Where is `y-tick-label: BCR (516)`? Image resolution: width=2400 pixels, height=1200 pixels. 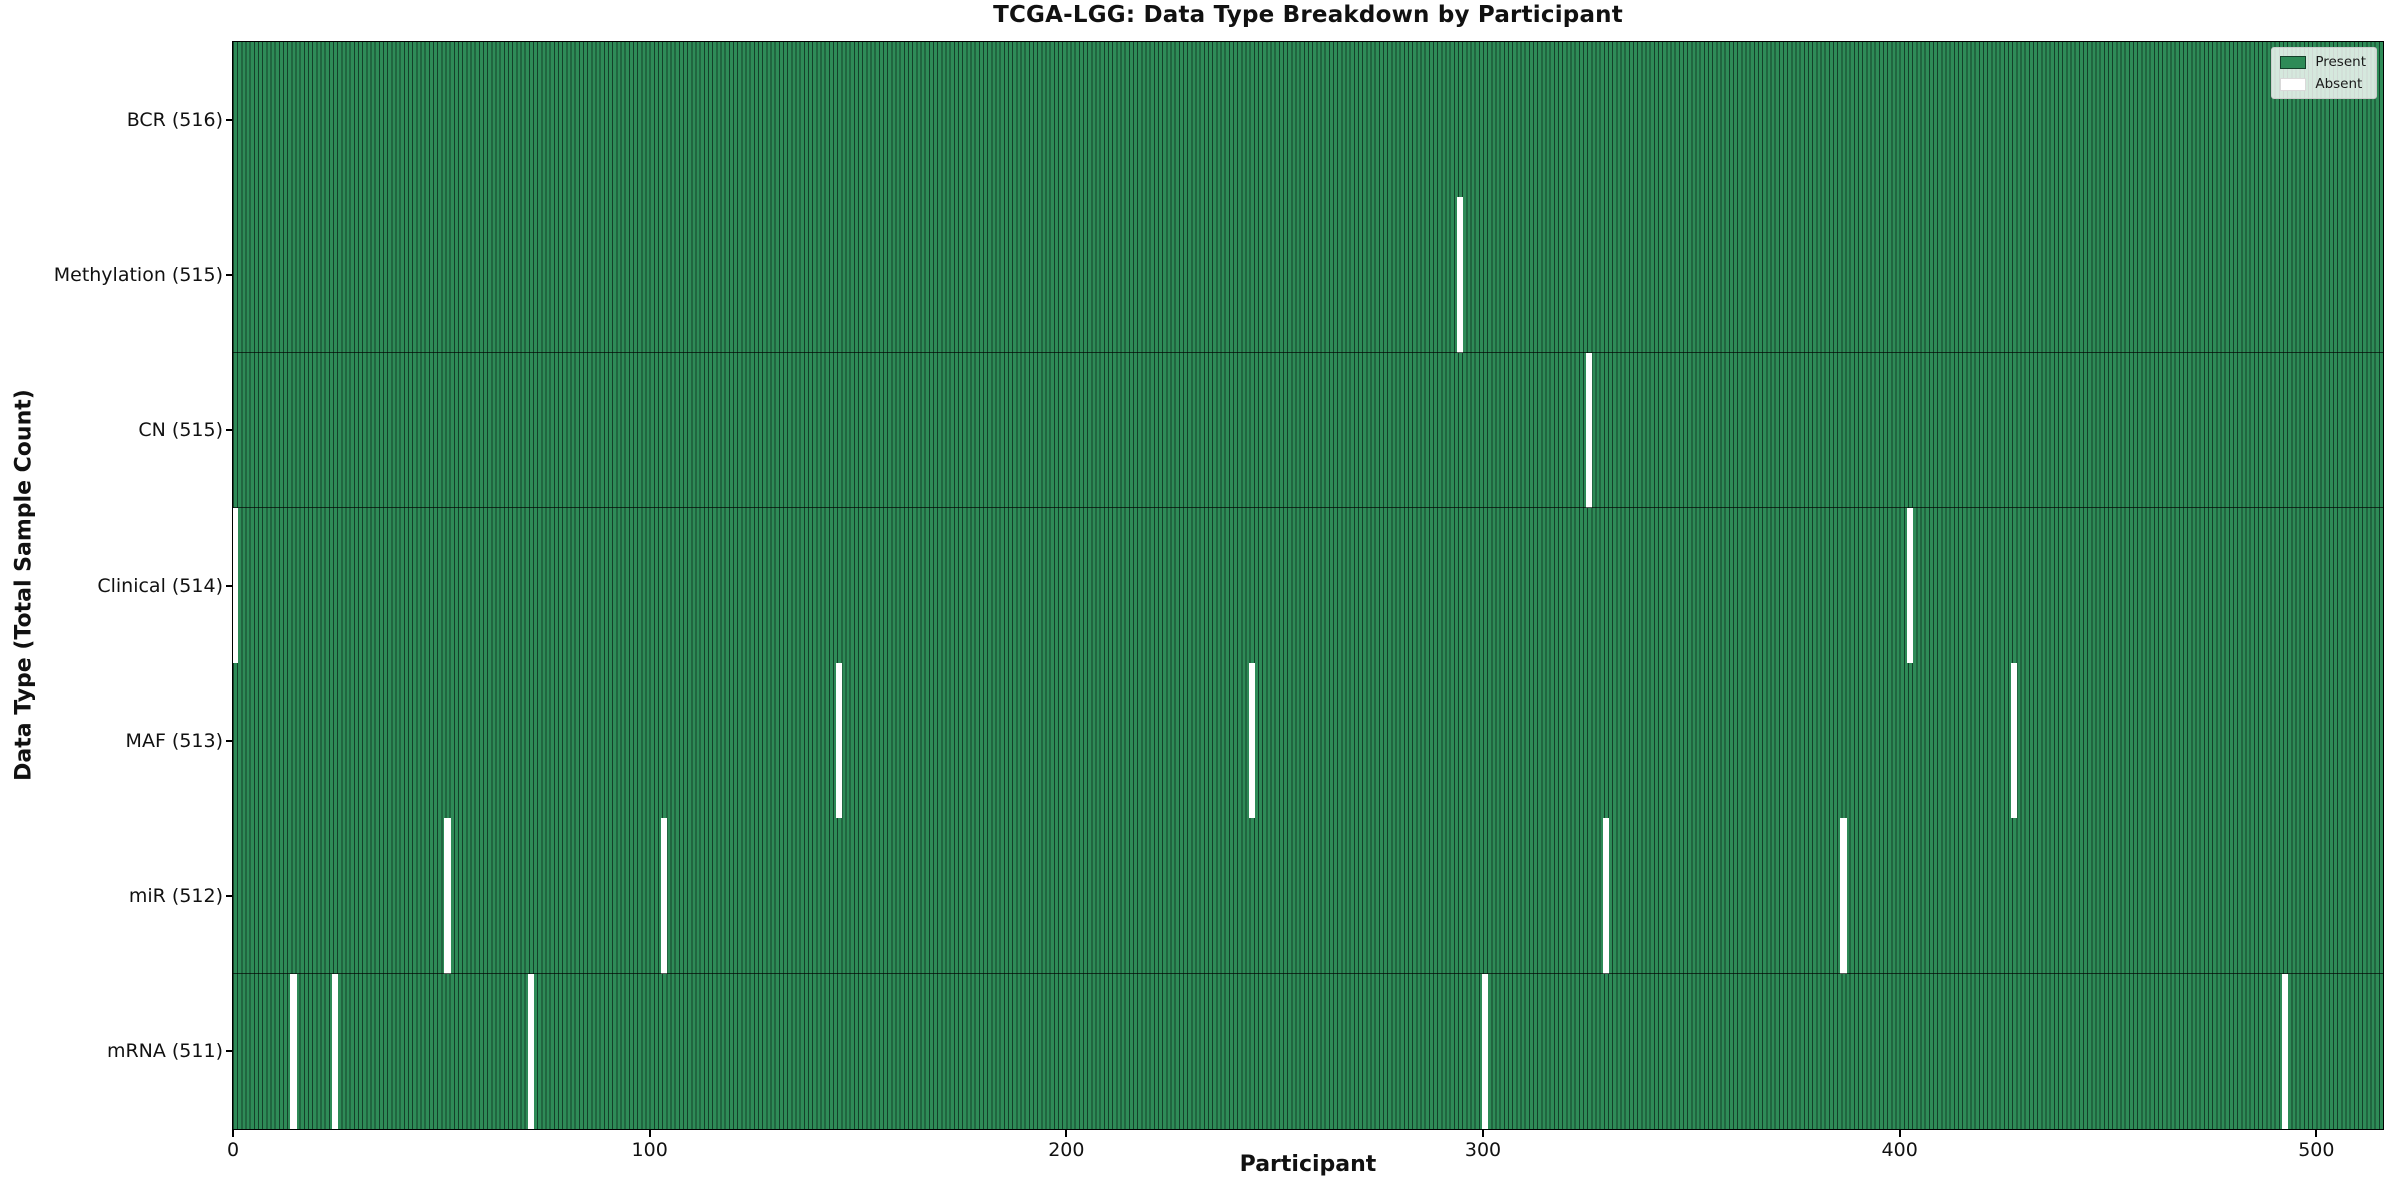
y-tick-label: BCR (516) is located at coordinates (174, 119).